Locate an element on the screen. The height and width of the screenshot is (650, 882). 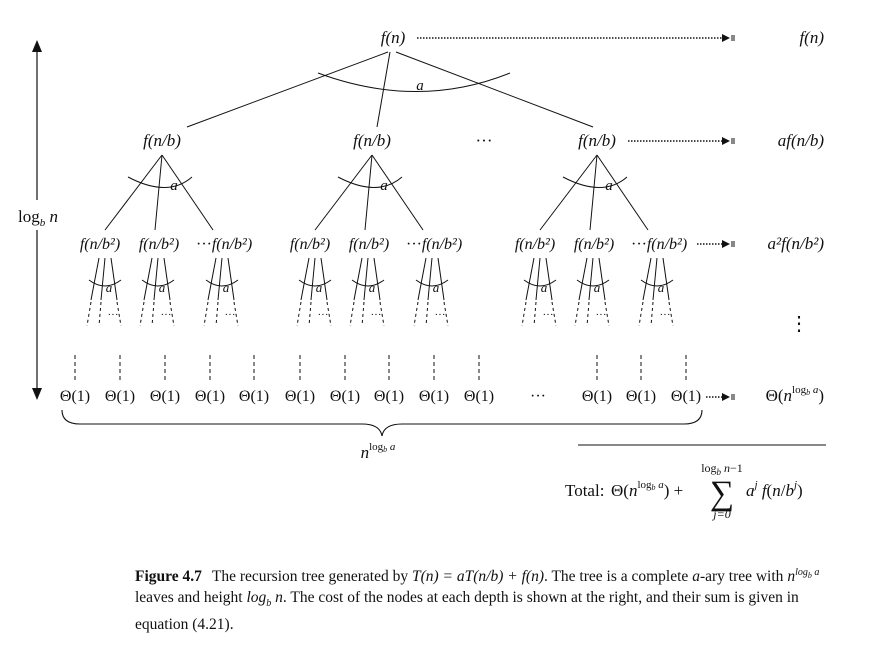
caption-leaves: nlogb a is located at coordinates (803, 576).